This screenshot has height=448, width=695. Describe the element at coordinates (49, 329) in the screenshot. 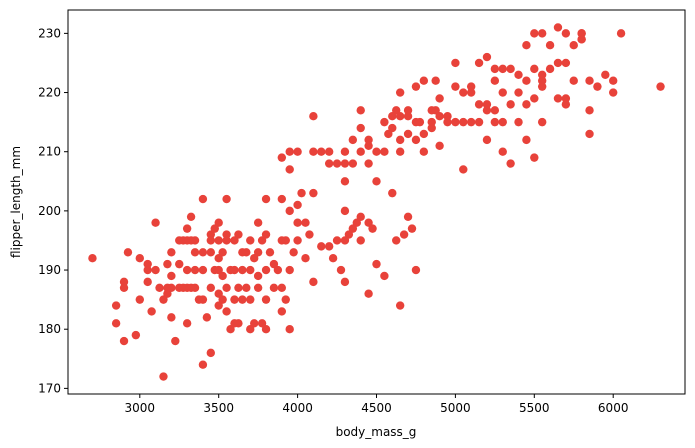

I see `y-tick-label: 180` at that location.